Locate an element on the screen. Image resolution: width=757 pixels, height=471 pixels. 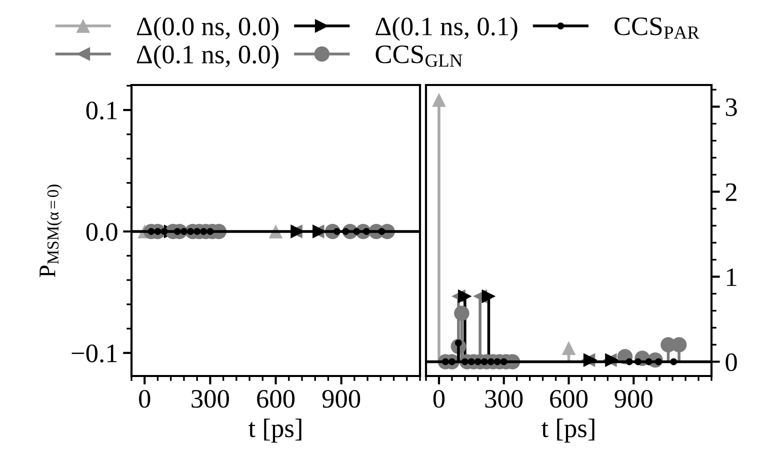
y2-tick-label: 2 is located at coordinates (731, 192).